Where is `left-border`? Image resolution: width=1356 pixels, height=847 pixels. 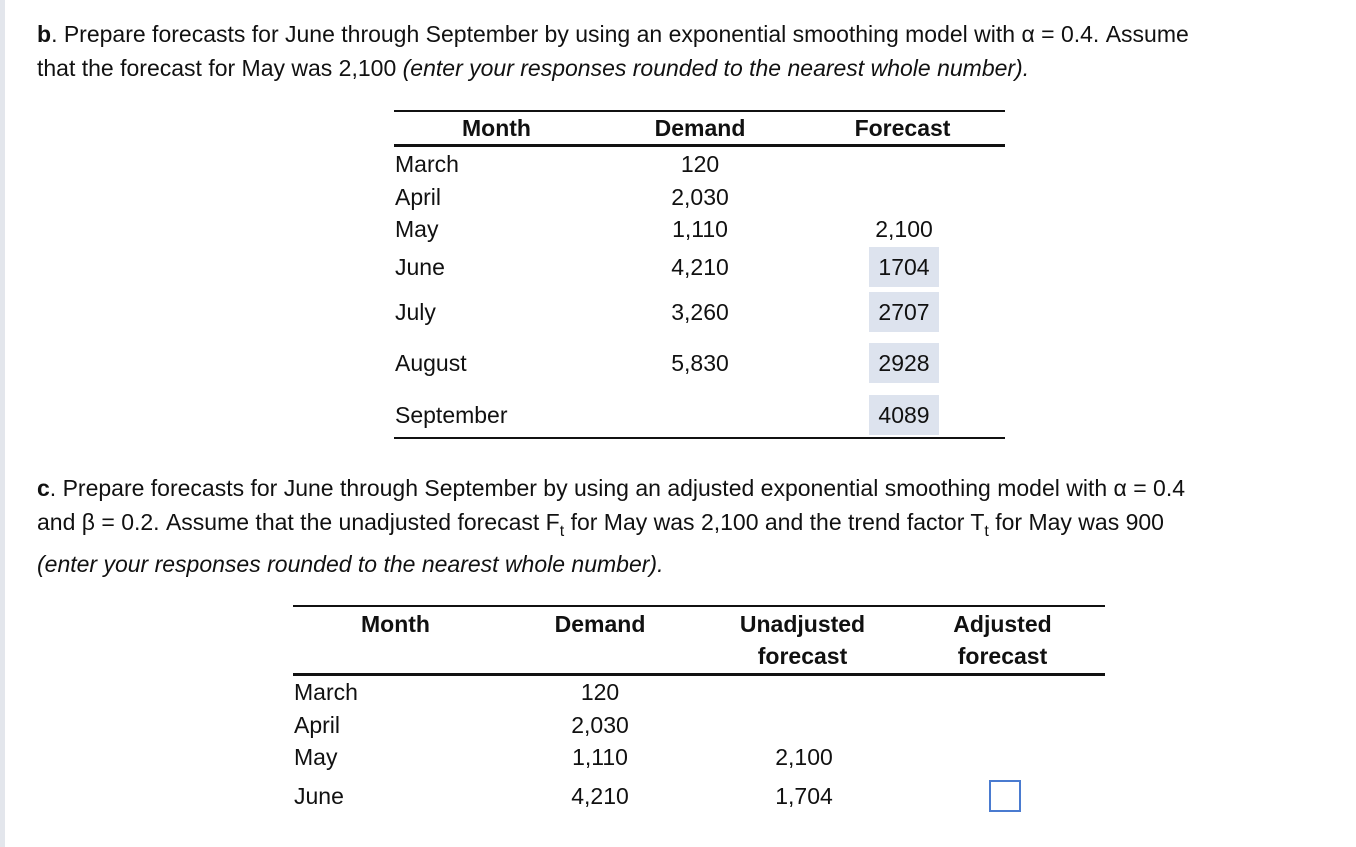
left-border is located at coordinates (2, 423).